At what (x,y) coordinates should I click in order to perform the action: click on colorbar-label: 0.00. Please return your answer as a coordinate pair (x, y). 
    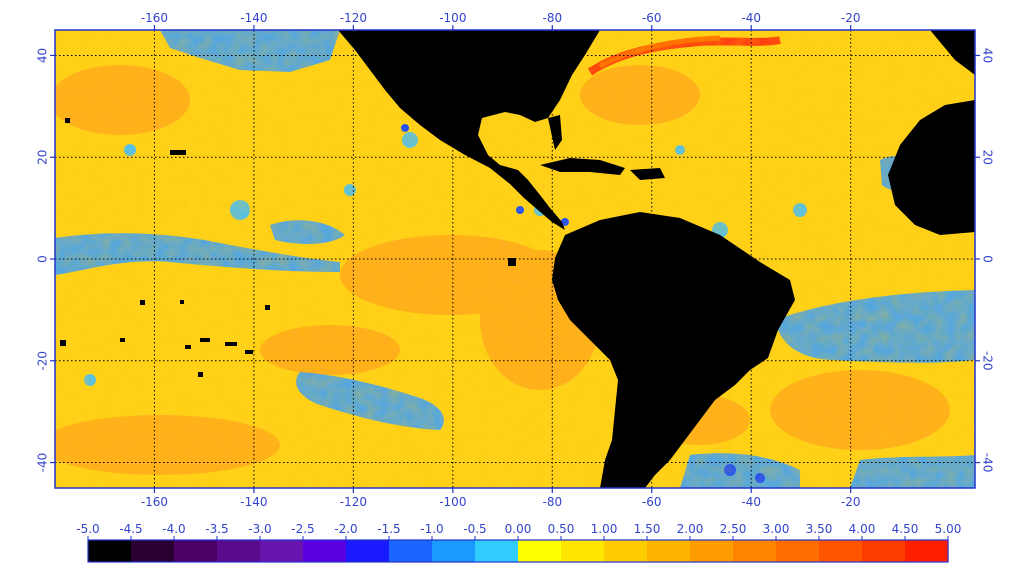
    Looking at the image, I should click on (518, 529).